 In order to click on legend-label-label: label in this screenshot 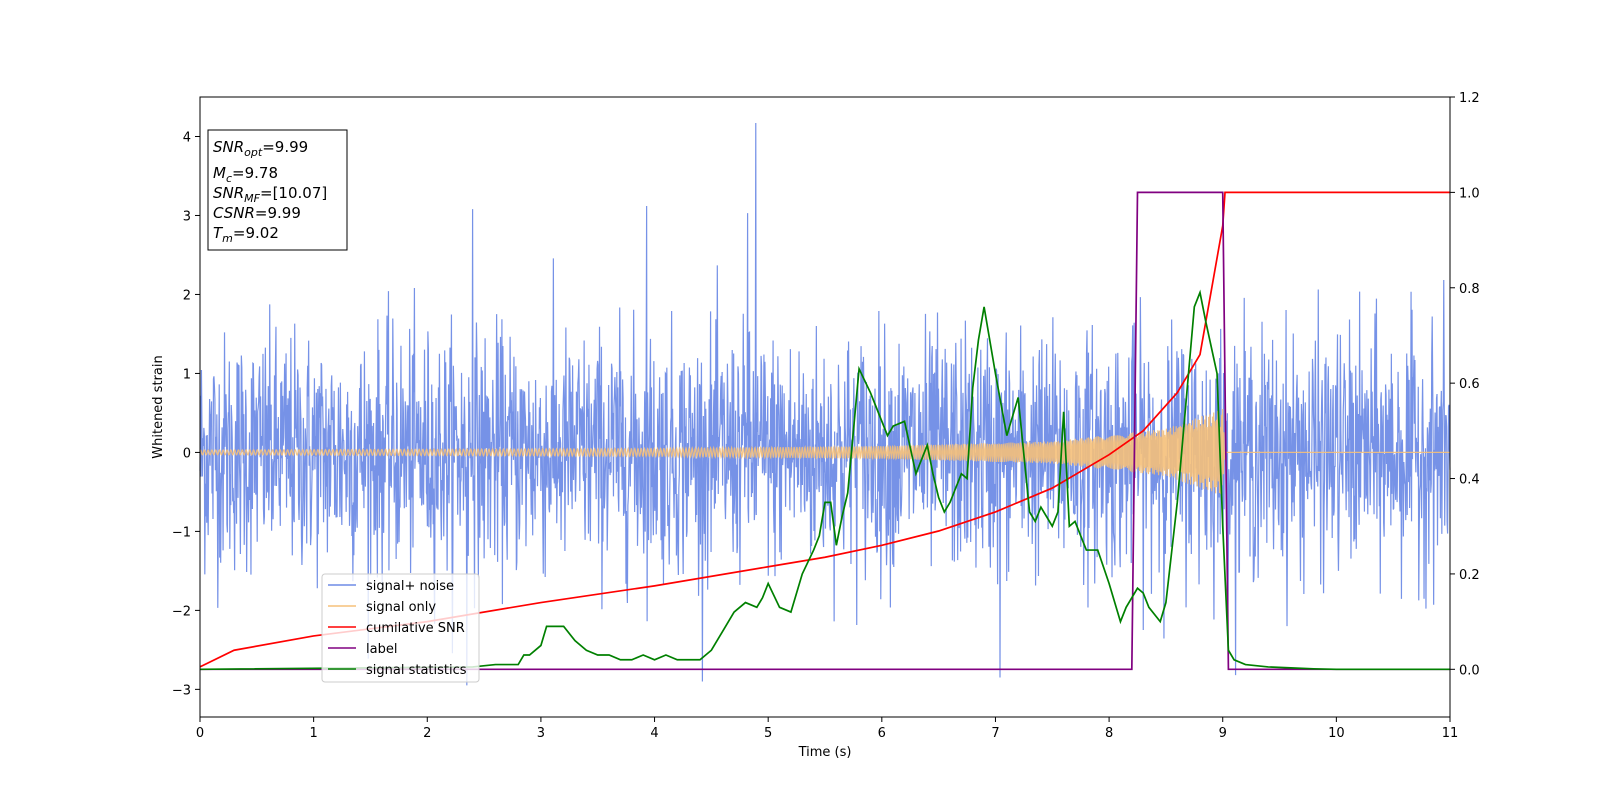, I will do `click(381, 649)`.